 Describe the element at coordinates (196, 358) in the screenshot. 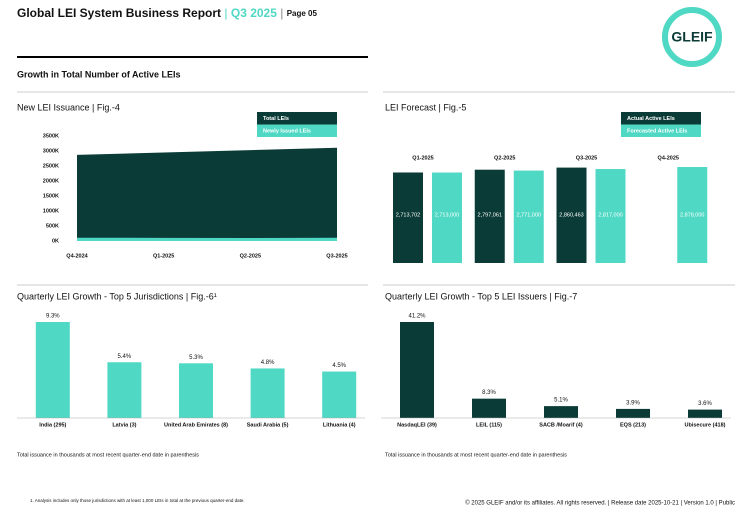

I see `value-label: 5.3%` at that location.